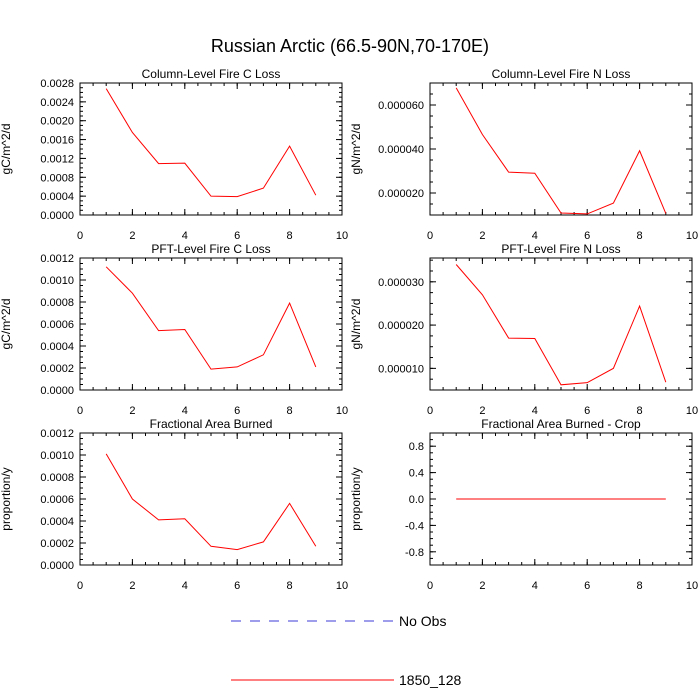 This screenshot has width=700, height=700. What do you see at coordinates (430, 236) in the screenshot?
I see `panel-2-xtick-label: 0` at bounding box center [430, 236].